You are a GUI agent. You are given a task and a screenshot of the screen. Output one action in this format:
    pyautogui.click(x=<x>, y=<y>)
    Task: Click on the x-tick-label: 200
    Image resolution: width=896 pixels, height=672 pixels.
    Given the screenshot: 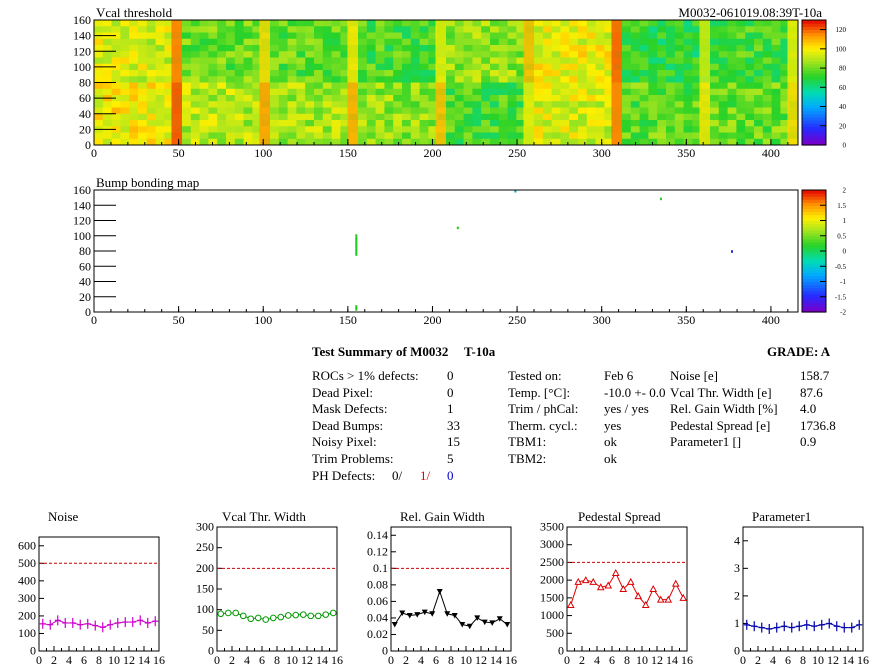 What is the action you would take?
    pyautogui.click(x=432, y=153)
    